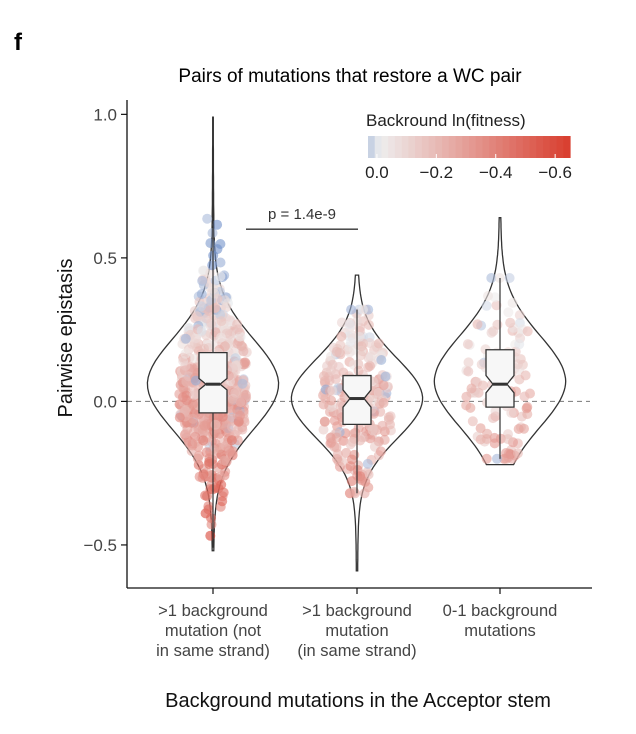  What do you see at coordinates (555, 172) in the screenshot?
I see `legend-tick-label: −0.6` at bounding box center [555, 172].